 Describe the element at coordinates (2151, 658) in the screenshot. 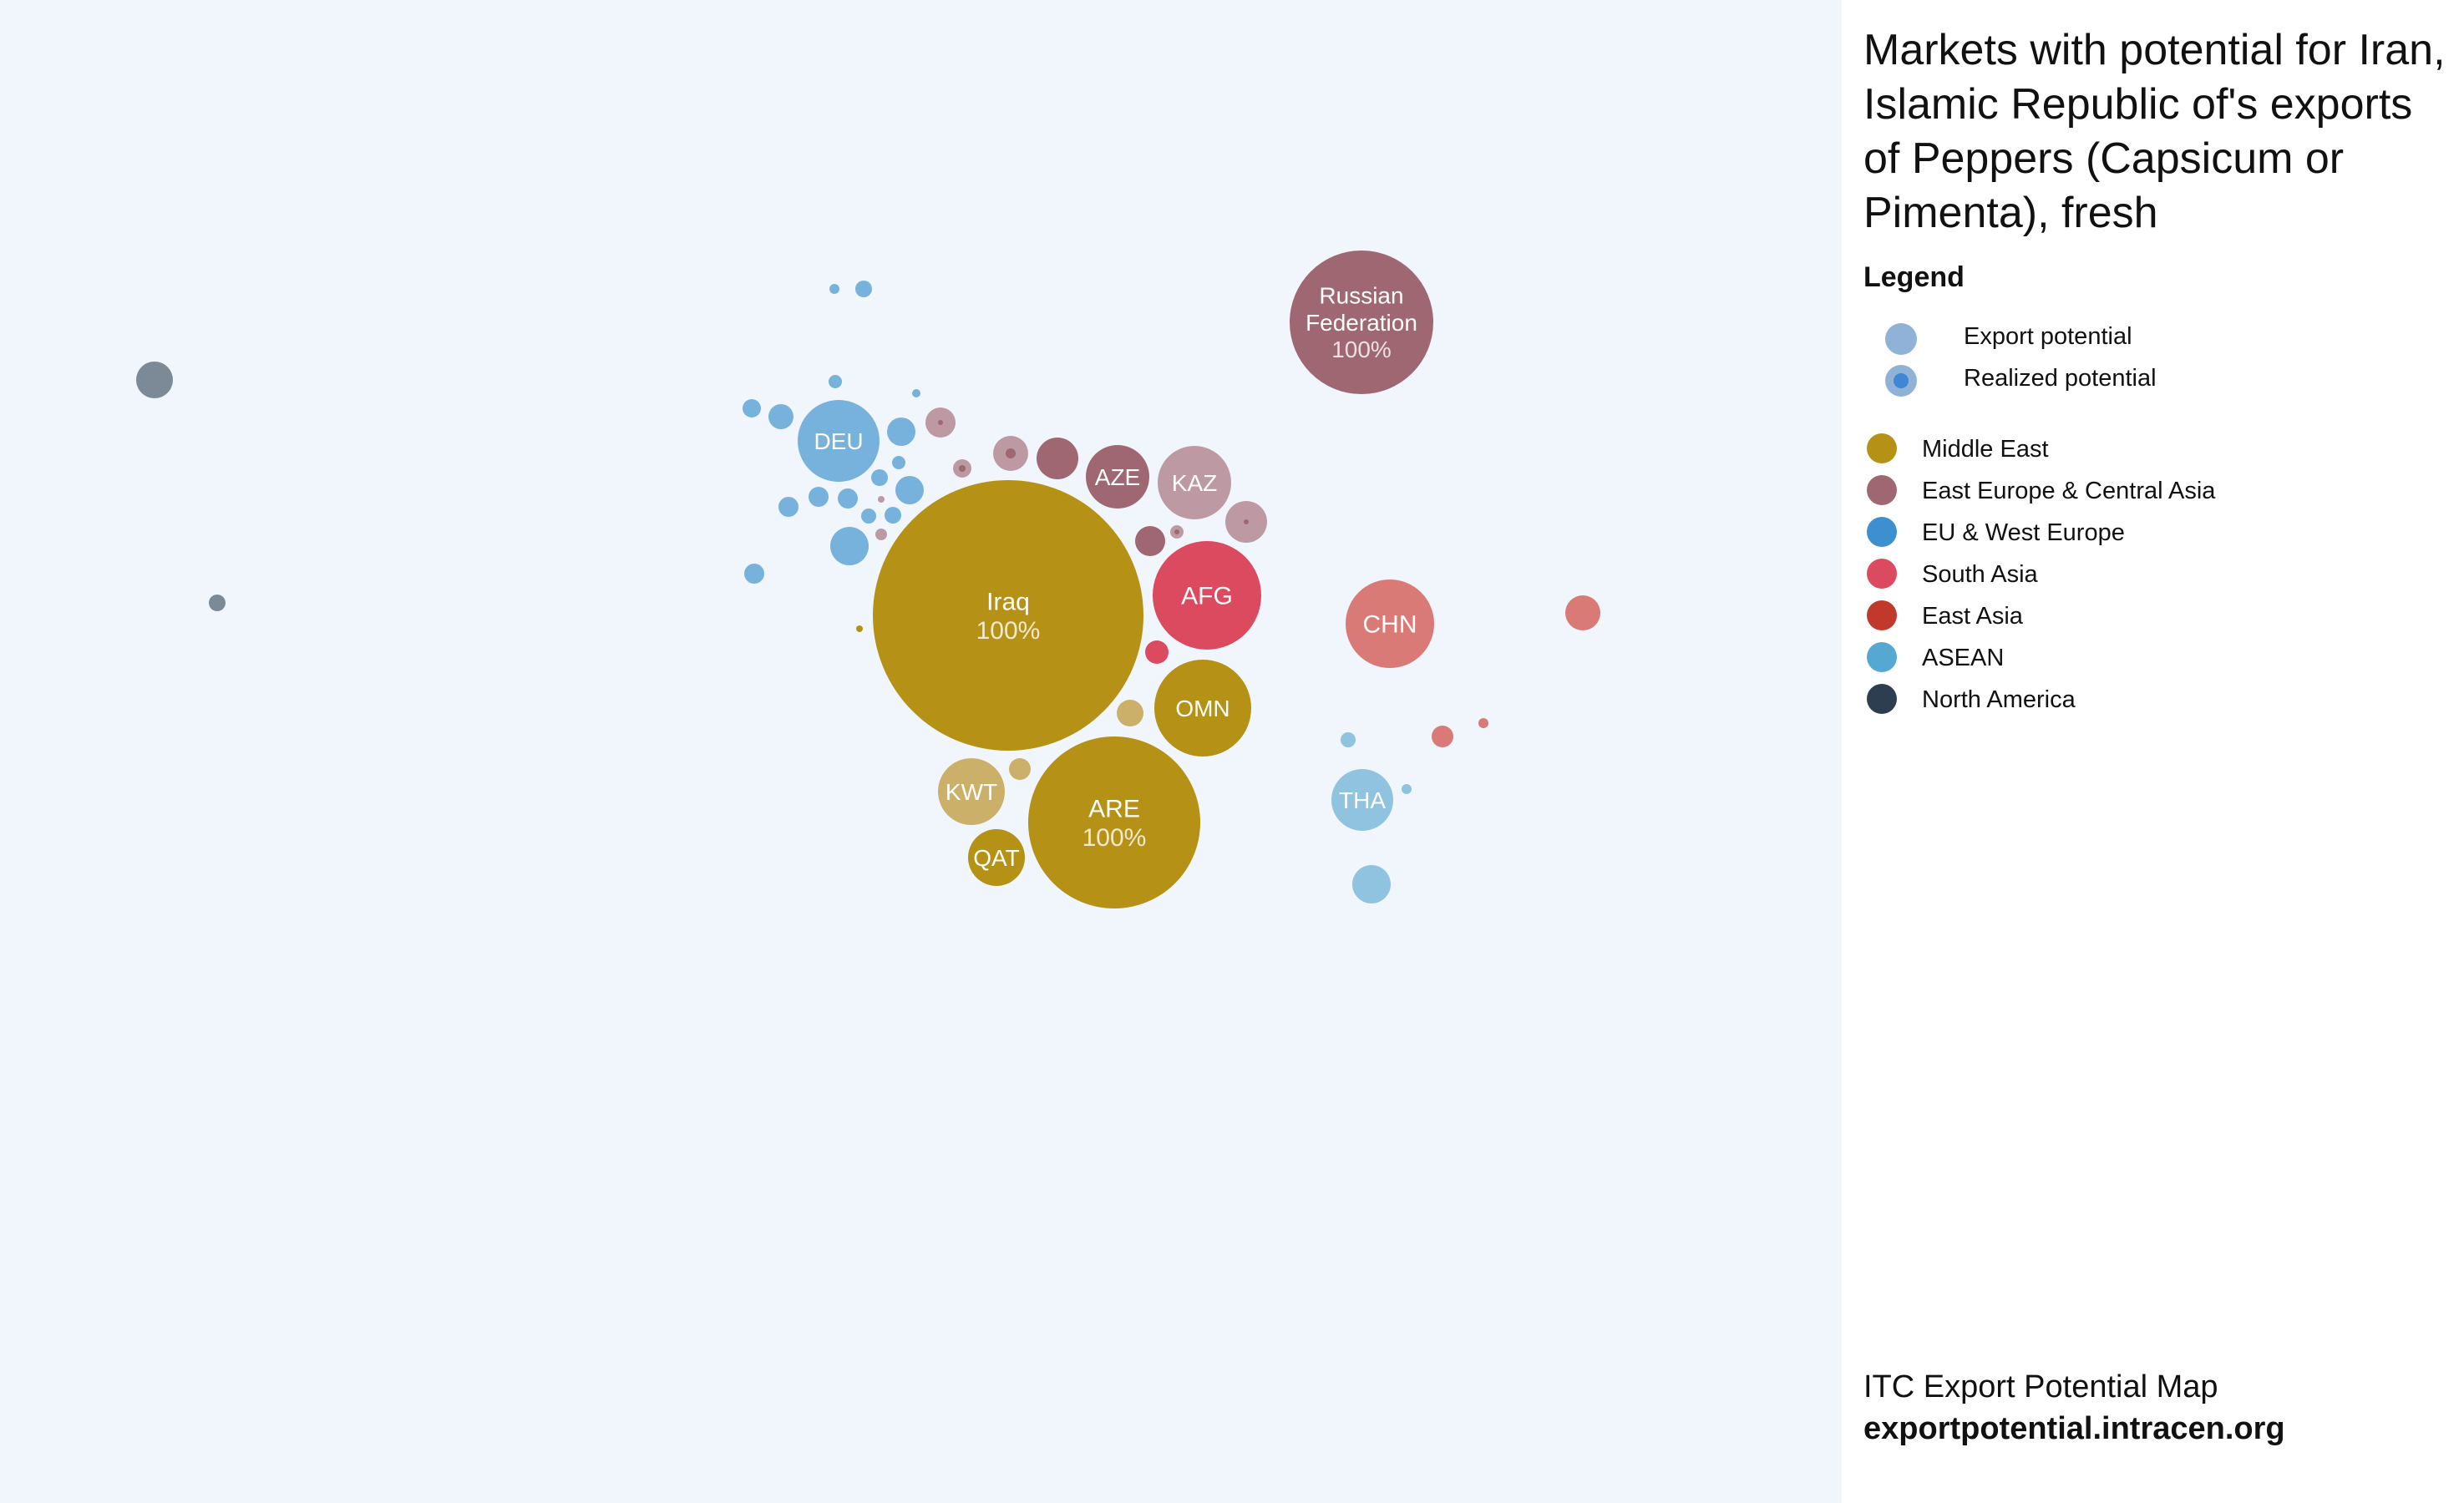

I see `legend-item-asean: ASEAN` at that location.